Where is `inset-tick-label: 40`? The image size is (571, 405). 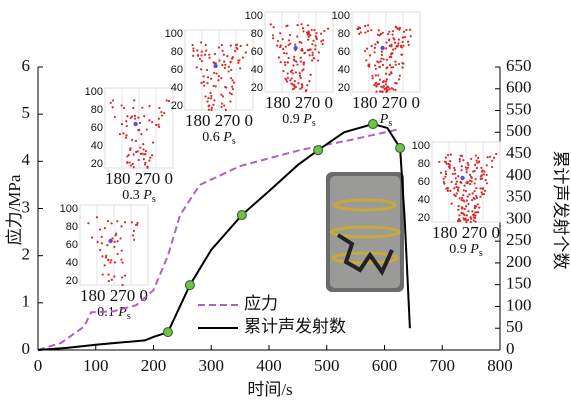
inset-tick-label: 40 is located at coordinates (344, 70).